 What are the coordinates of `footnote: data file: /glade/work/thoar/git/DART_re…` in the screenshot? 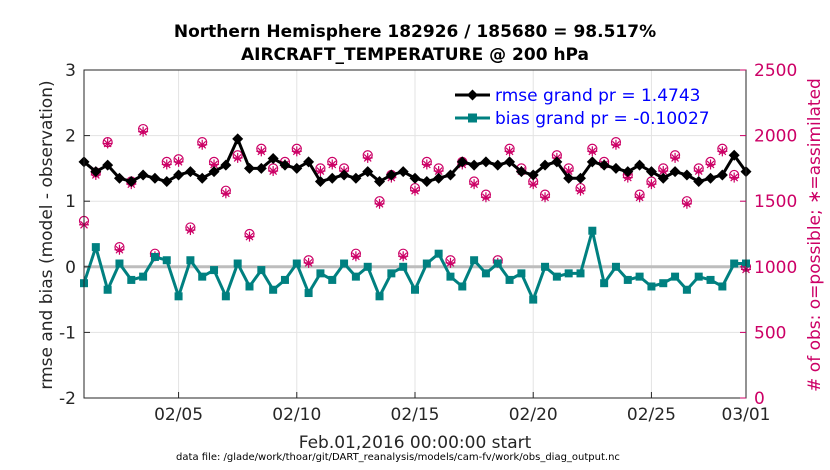 It's located at (398, 457).